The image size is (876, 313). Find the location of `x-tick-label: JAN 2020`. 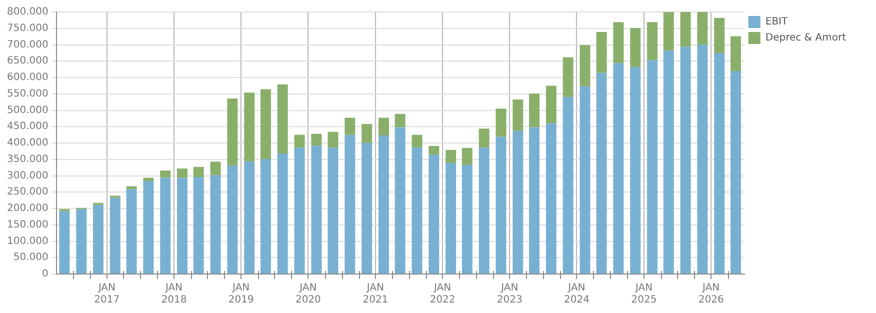

x-tick-label: JAN 2020 is located at coordinates (308, 294).